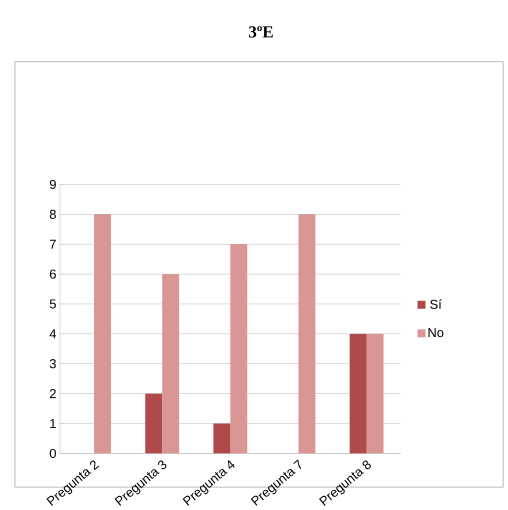  What do you see at coordinates (53, 393) in the screenshot?
I see `y-tick-label: 2` at bounding box center [53, 393].